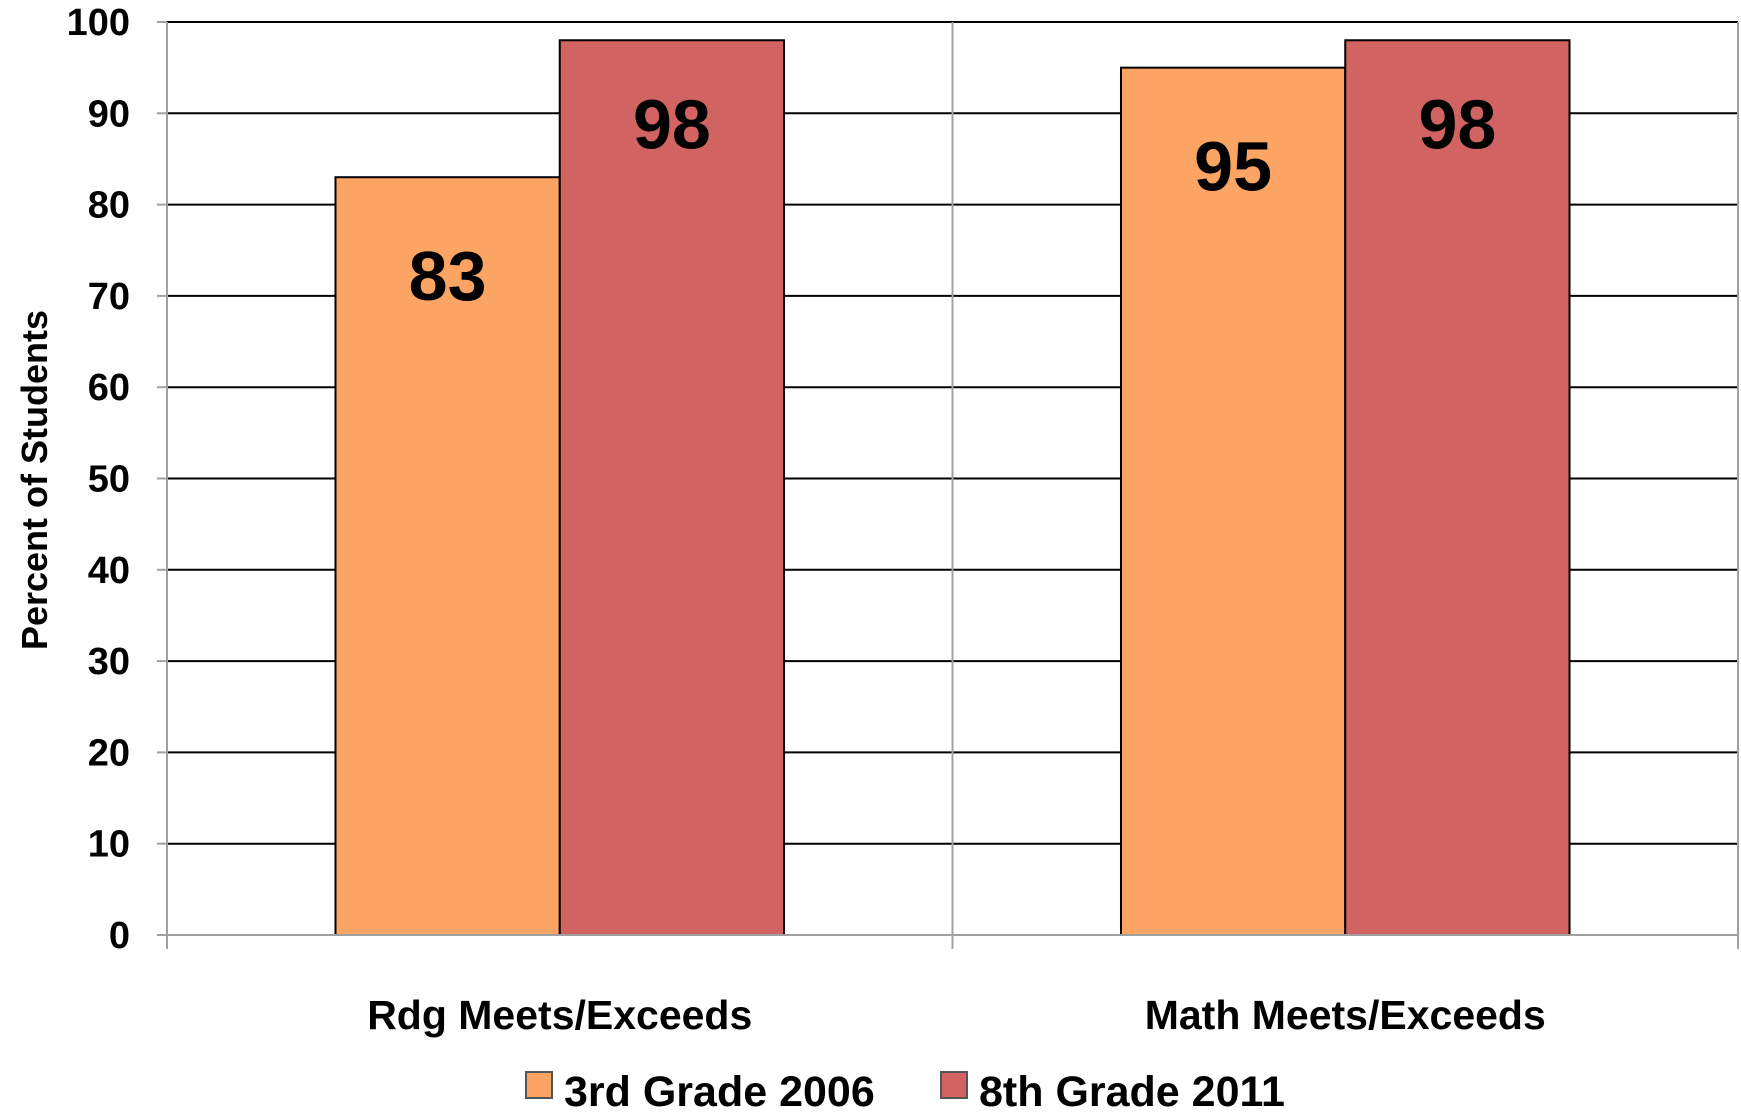 This screenshot has width=1741, height=1119. What do you see at coordinates (109, 845) in the screenshot?
I see `y-tick-label: 10` at bounding box center [109, 845].